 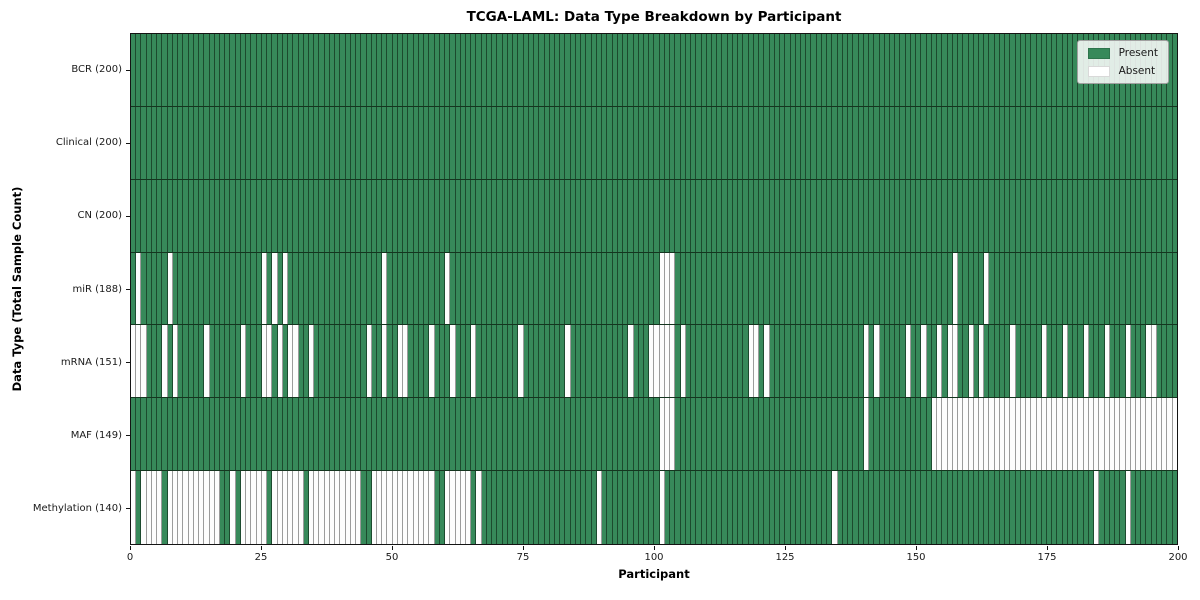 I want to click on heatmap-row-BCR, so click(x=654, y=70).